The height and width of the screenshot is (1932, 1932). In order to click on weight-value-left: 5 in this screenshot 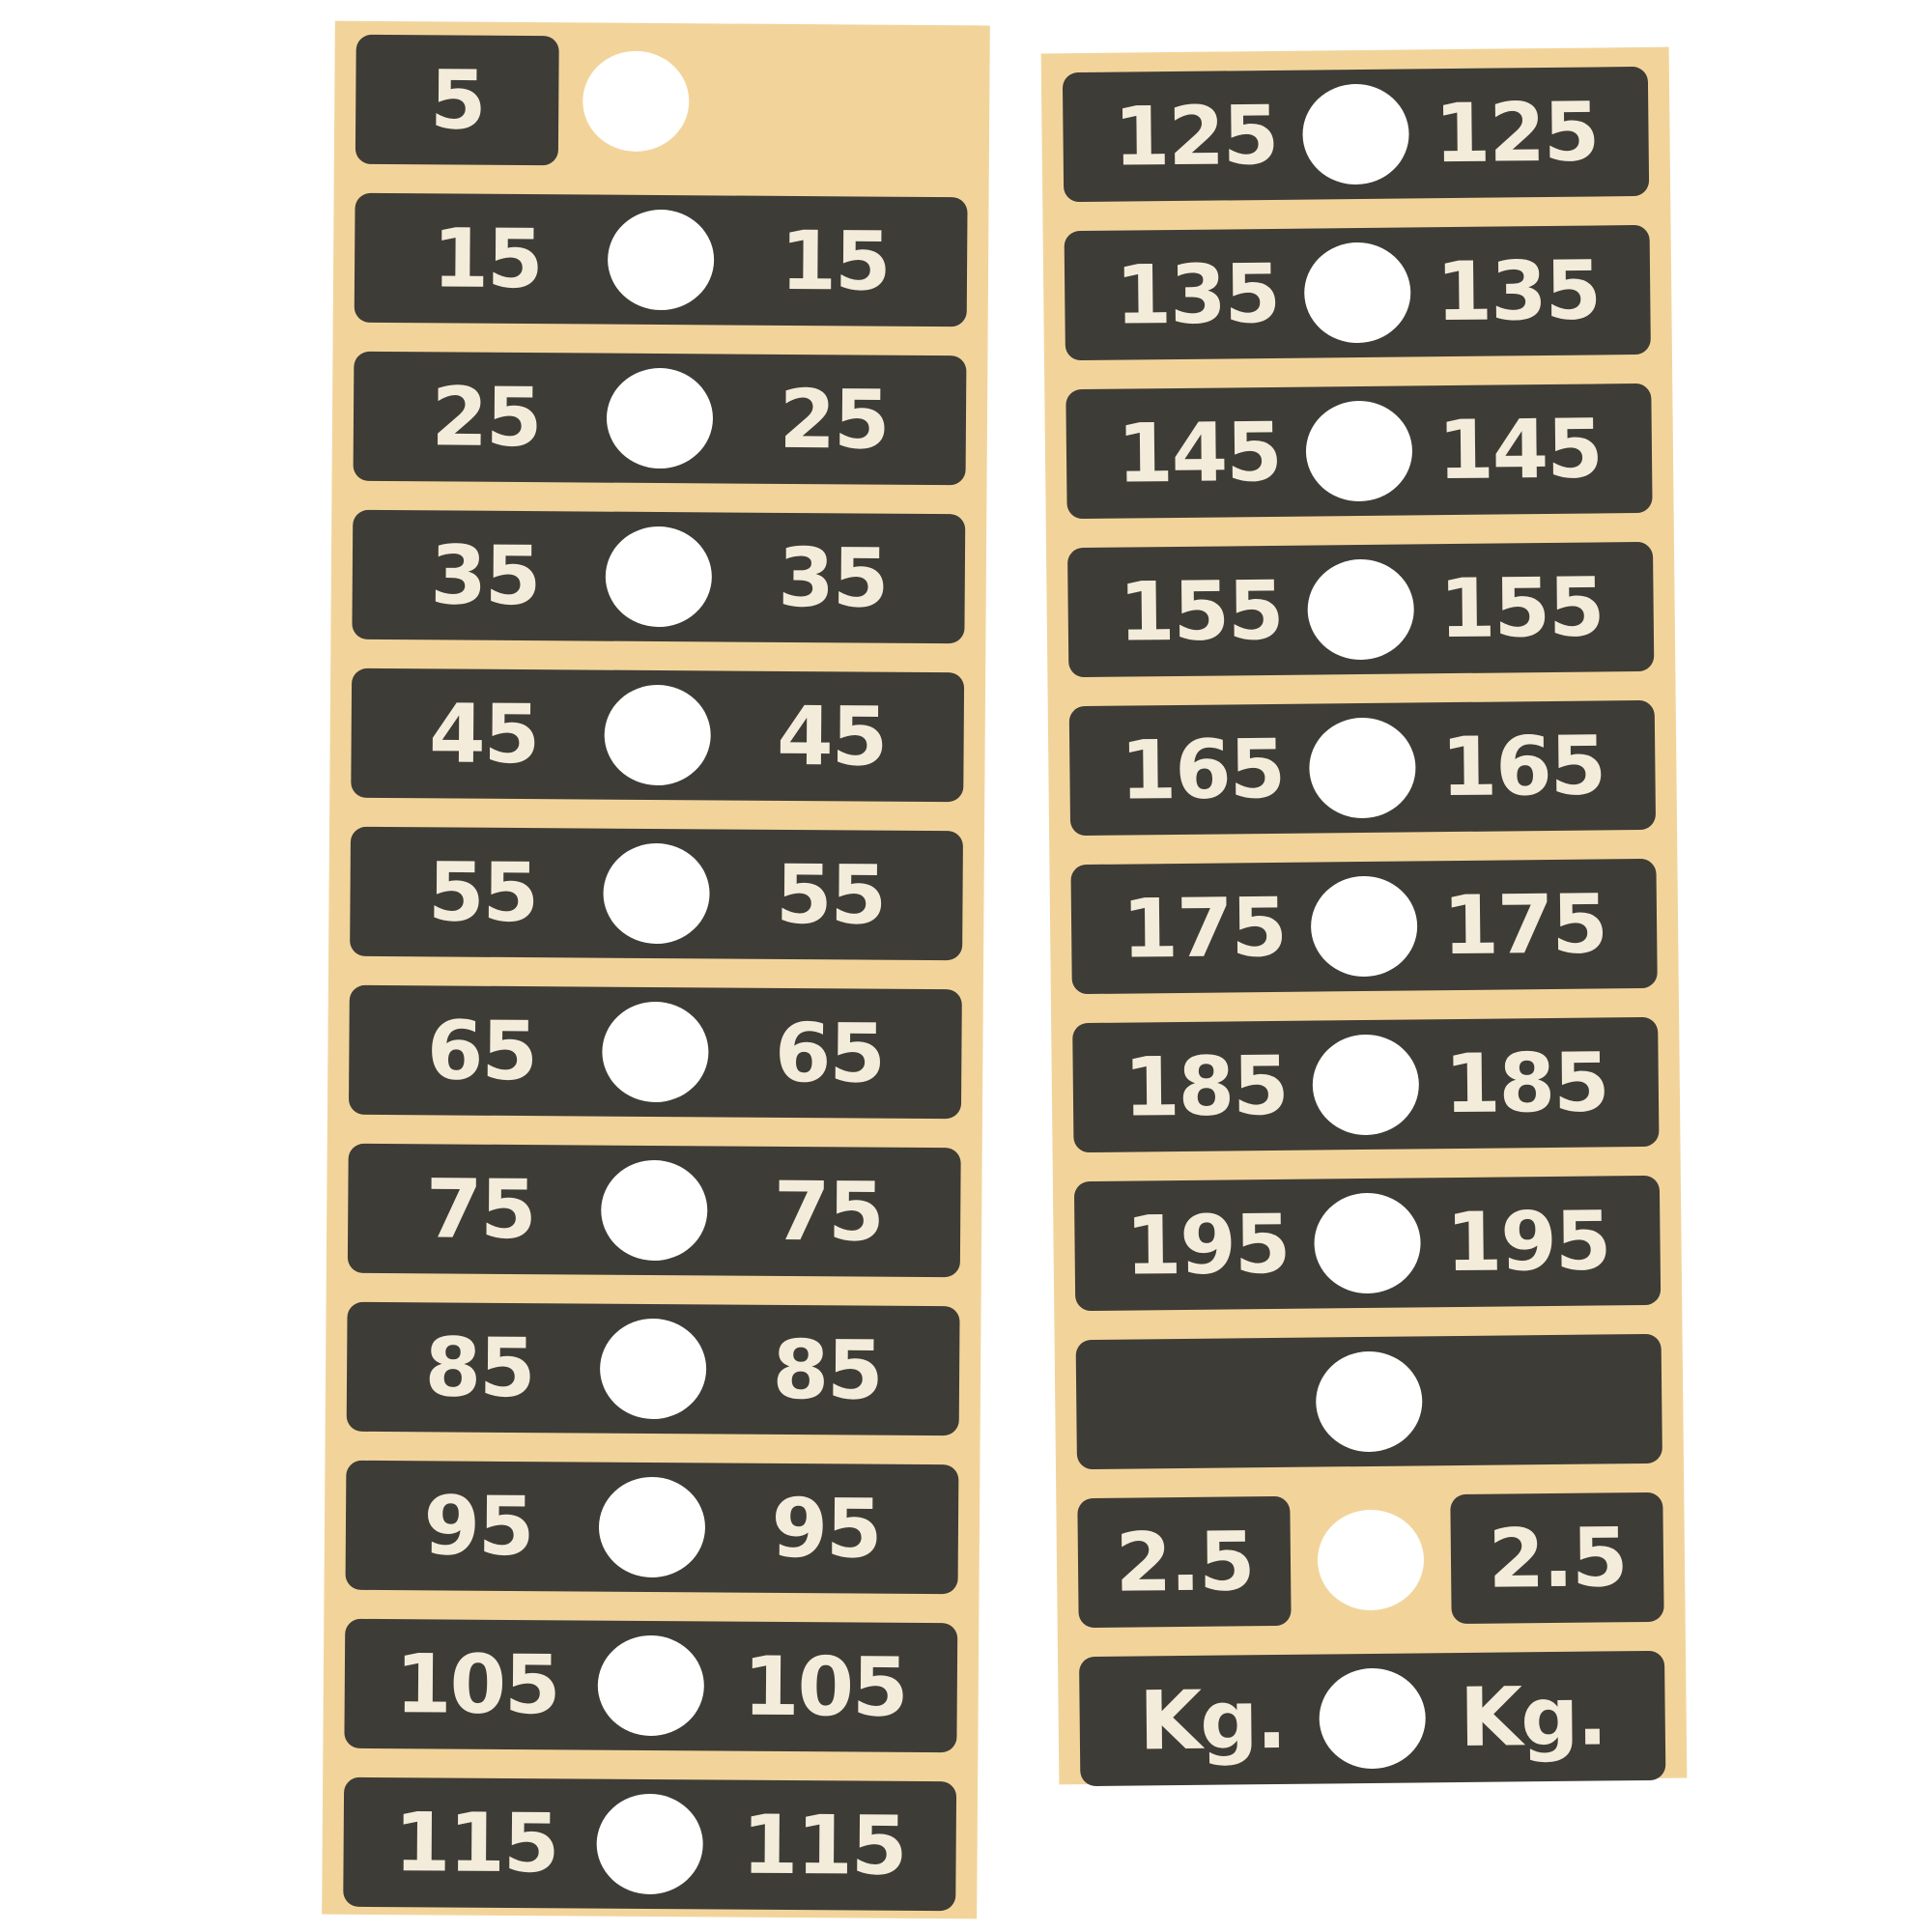, I will do `click(457, 100)`.